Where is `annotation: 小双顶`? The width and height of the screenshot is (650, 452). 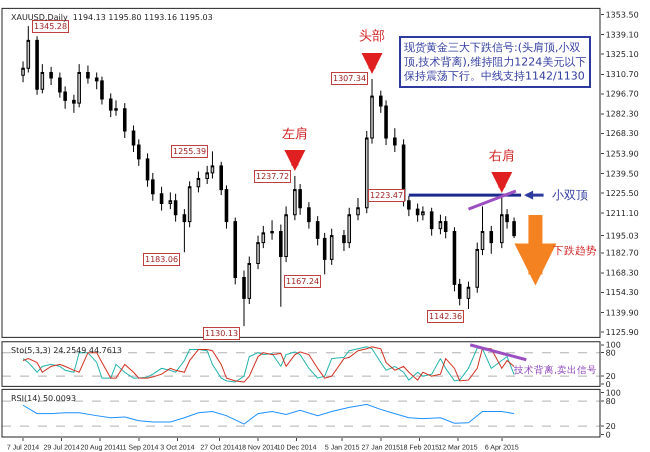 annotation: 小双顶 is located at coordinates (570, 195).